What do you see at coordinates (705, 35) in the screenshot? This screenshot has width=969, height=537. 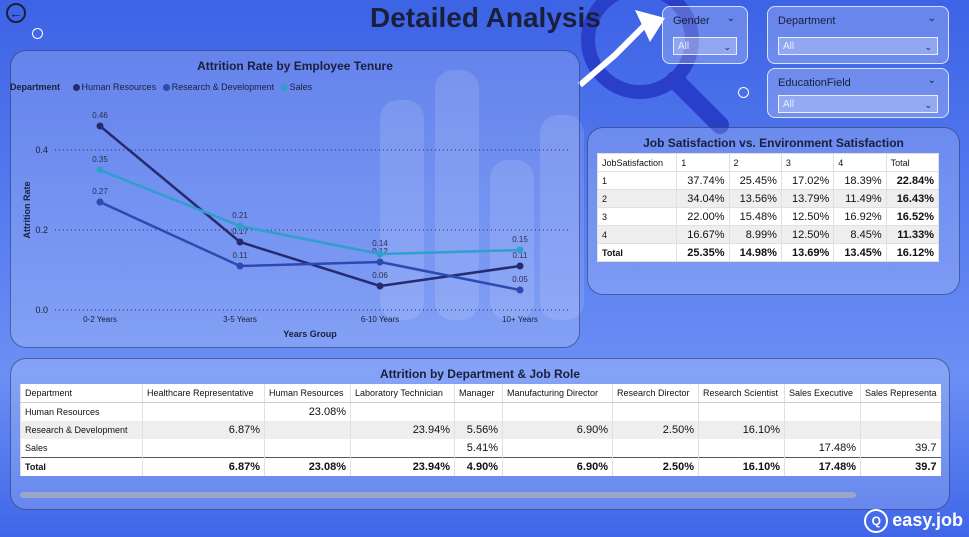 I see `gender-slicer: Gender ⌄ All ⌄` at bounding box center [705, 35].